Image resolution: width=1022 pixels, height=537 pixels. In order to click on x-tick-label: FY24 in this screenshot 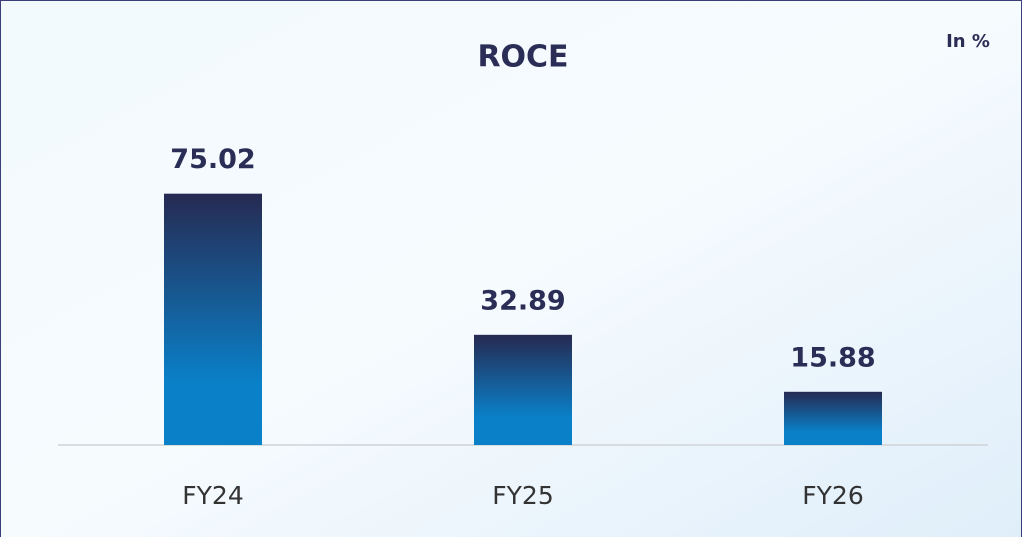, I will do `click(212, 495)`.